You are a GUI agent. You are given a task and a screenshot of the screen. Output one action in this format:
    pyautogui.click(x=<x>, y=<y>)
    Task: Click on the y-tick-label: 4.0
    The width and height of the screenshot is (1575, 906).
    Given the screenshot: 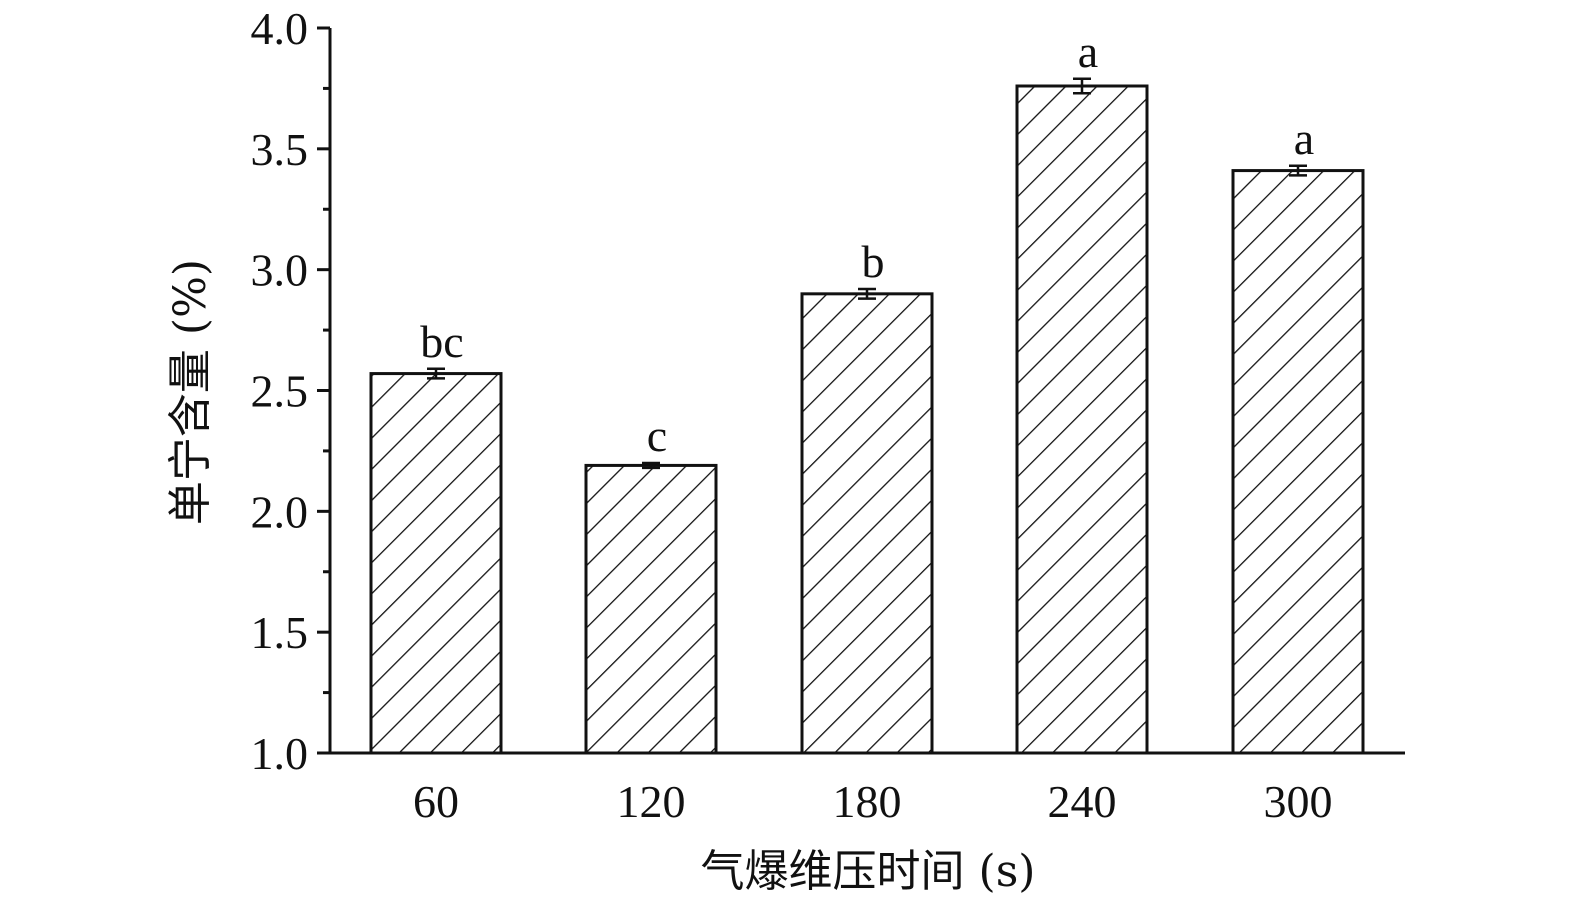 What is the action you would take?
    pyautogui.click(x=280, y=28)
    